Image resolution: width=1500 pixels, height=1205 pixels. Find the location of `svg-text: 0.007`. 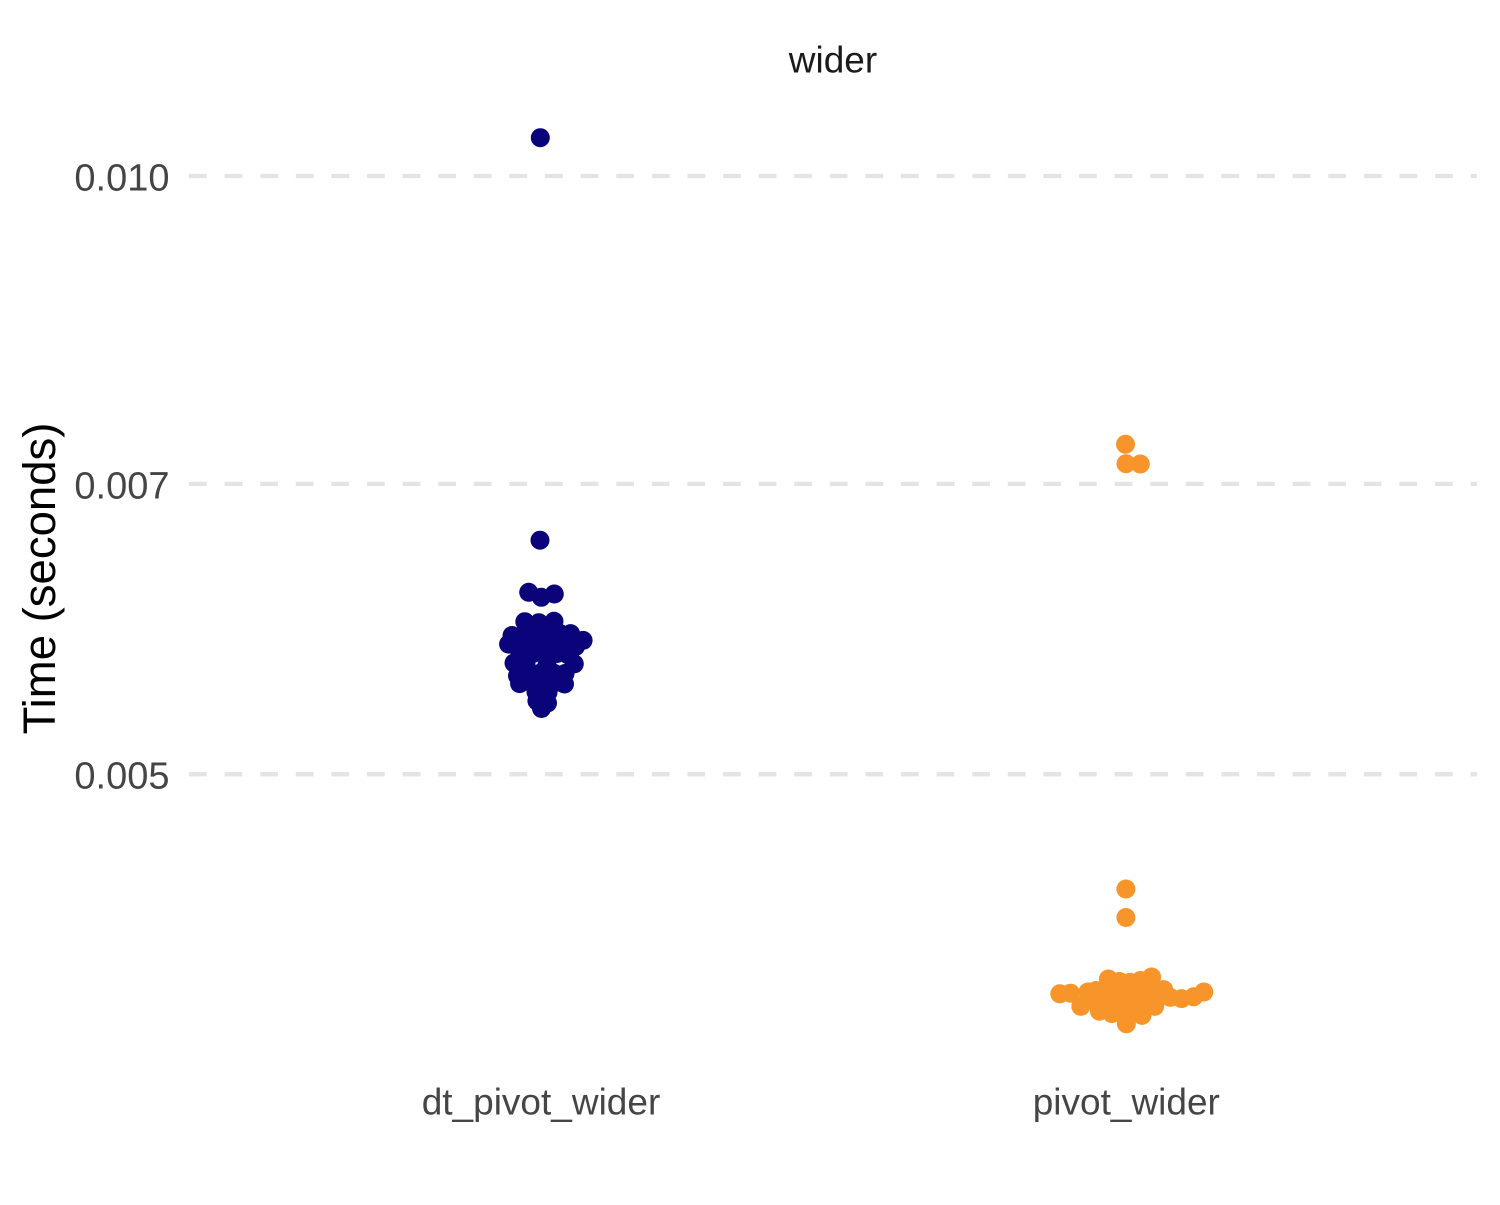

svg-text: 0.007 is located at coordinates (121, 486).